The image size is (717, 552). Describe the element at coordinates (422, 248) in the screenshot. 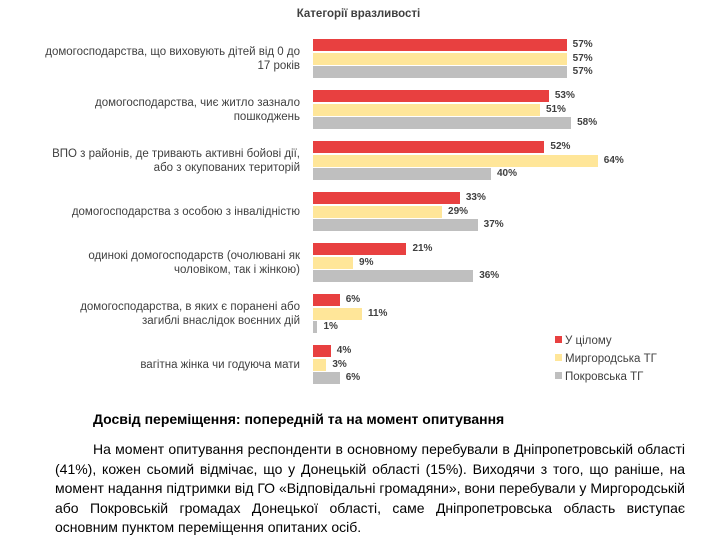

I see `bar-value-label: 21%` at that location.